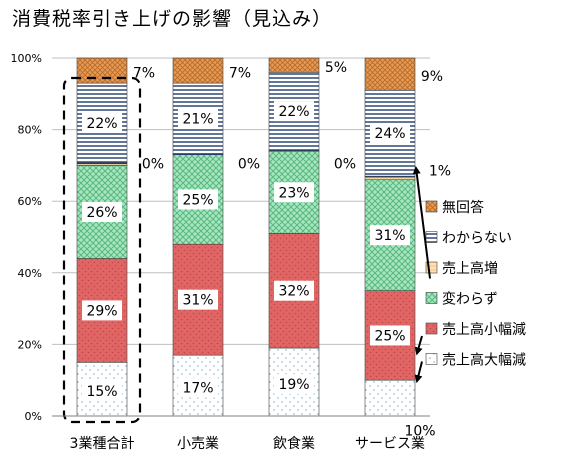 The width and height of the screenshot is (563, 466). I want to click on y-tick-label: 60%, so click(30, 201).